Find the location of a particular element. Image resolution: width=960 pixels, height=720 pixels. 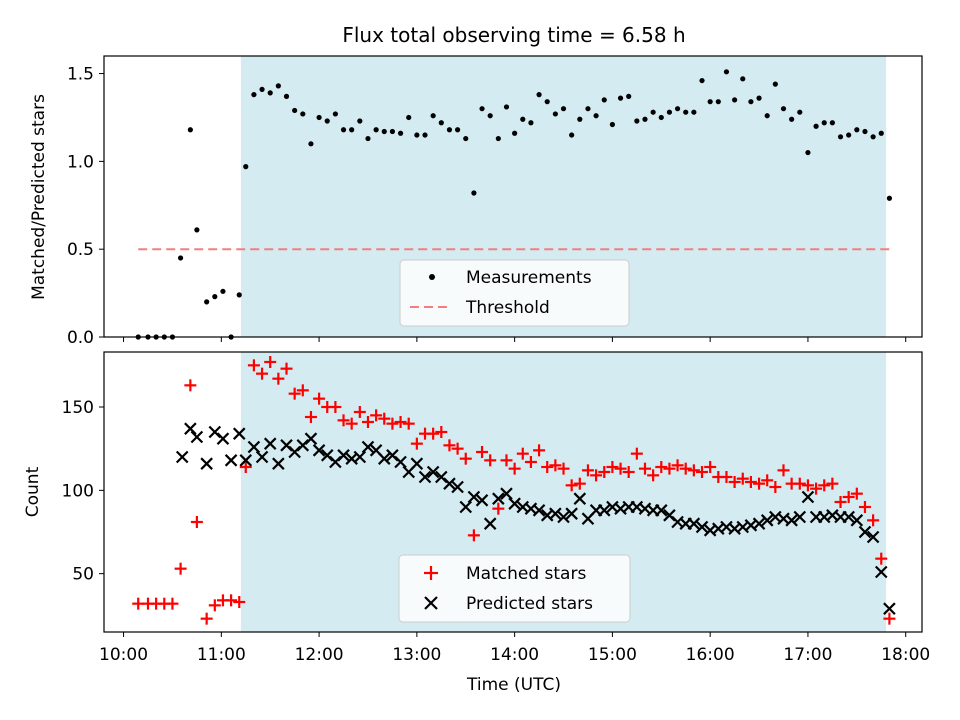

bottom-x-tick-label: 17:00 is located at coordinates (807, 655).